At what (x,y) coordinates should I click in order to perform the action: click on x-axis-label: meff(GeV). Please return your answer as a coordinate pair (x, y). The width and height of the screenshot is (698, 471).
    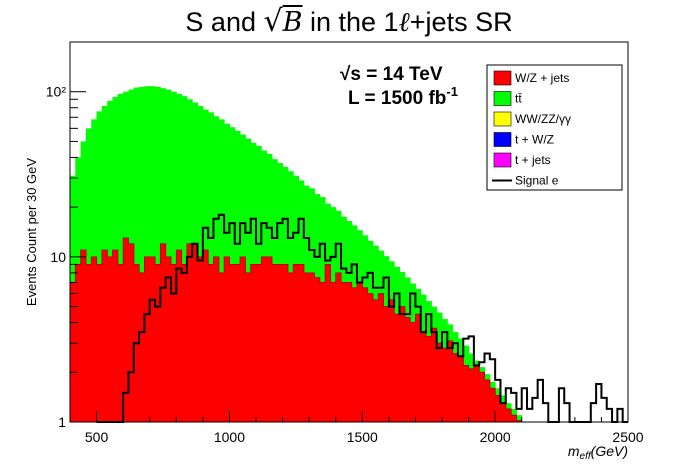
    Looking at the image, I should click on (598, 452).